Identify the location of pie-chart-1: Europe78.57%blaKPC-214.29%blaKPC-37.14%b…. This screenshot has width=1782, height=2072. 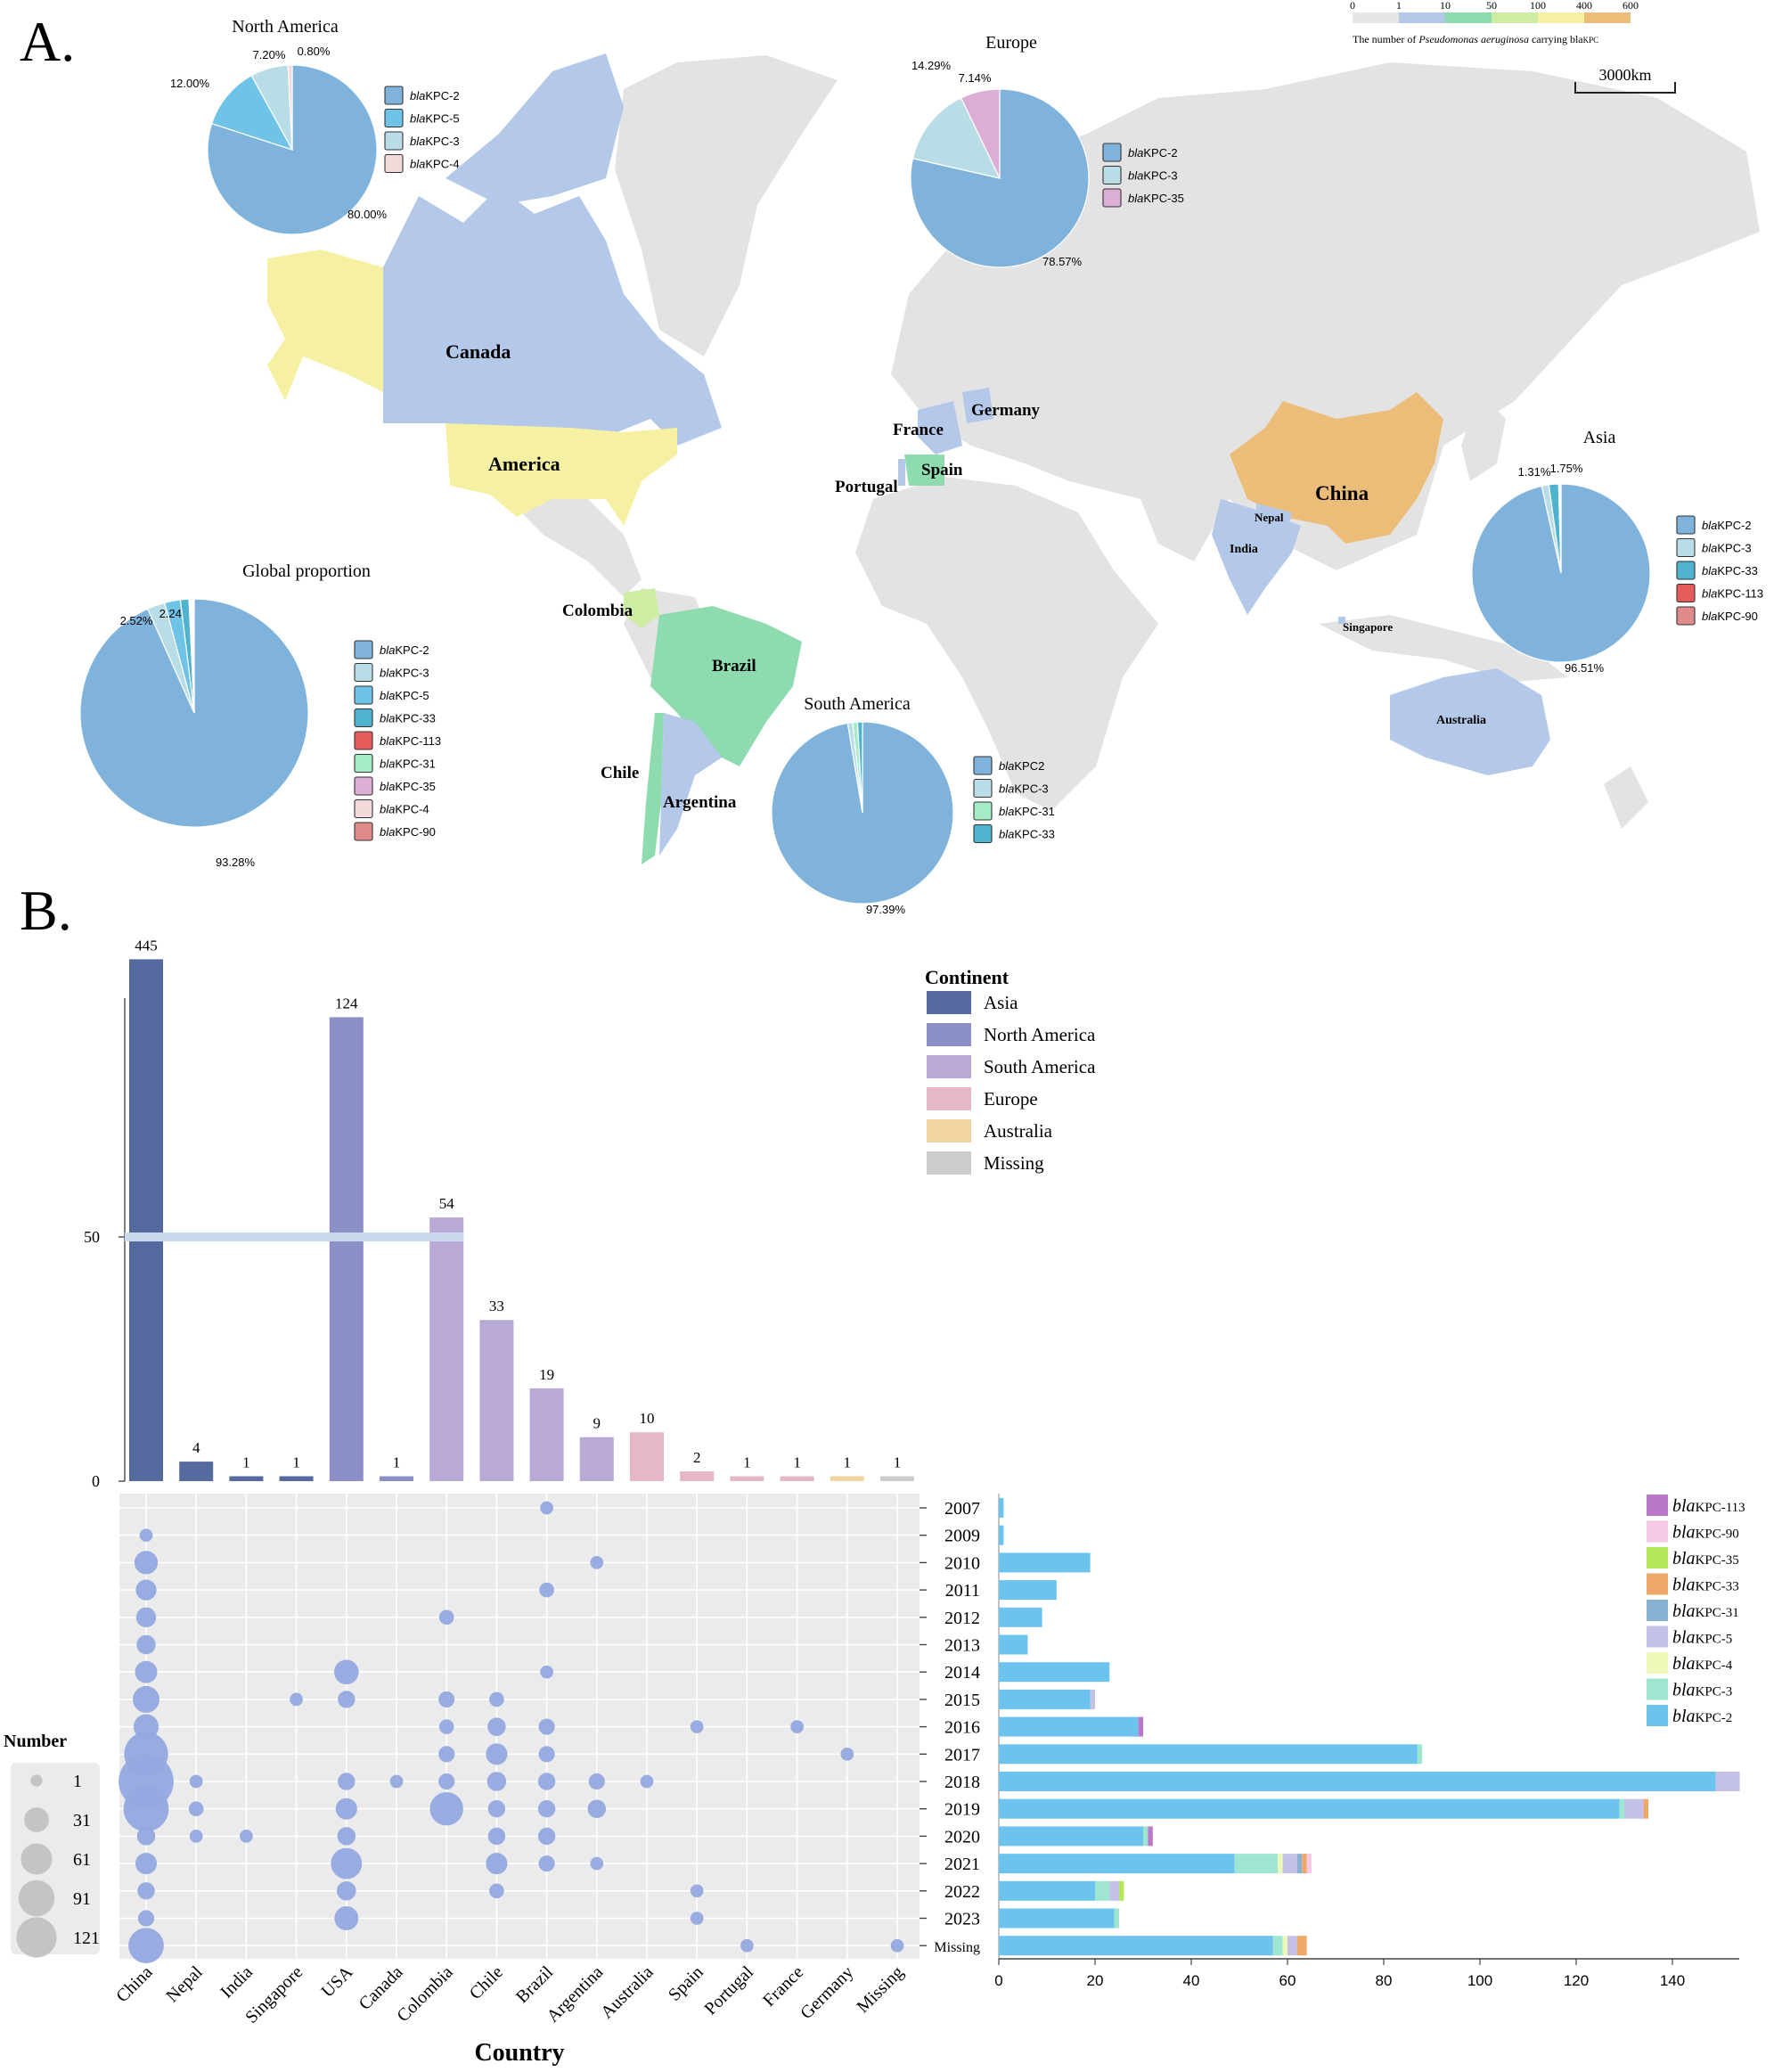
(1047, 150).